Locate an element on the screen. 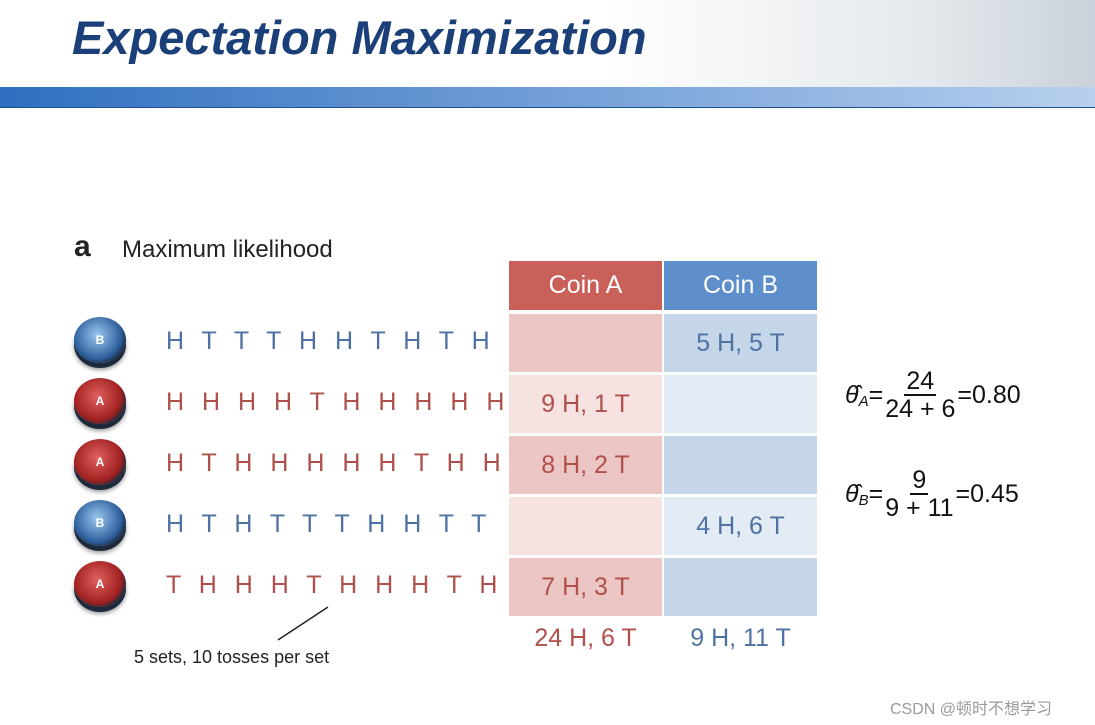 The height and width of the screenshot is (725, 1095). total-b: 9 H, 11 T is located at coordinates (740, 637).